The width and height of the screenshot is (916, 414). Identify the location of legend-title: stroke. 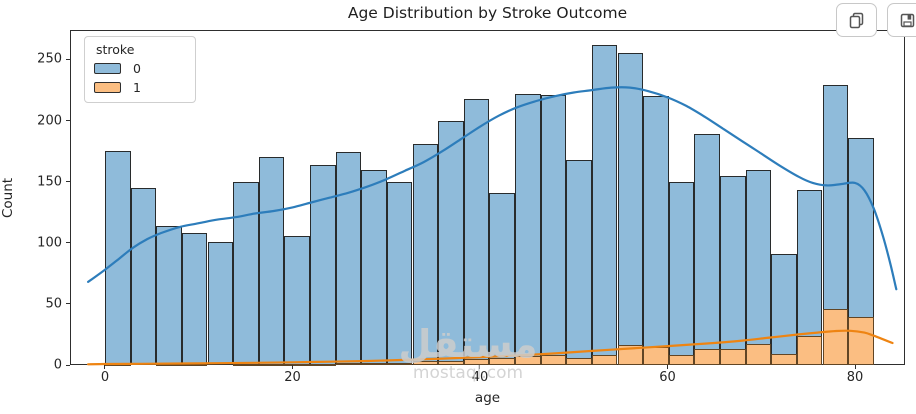
(115, 49).